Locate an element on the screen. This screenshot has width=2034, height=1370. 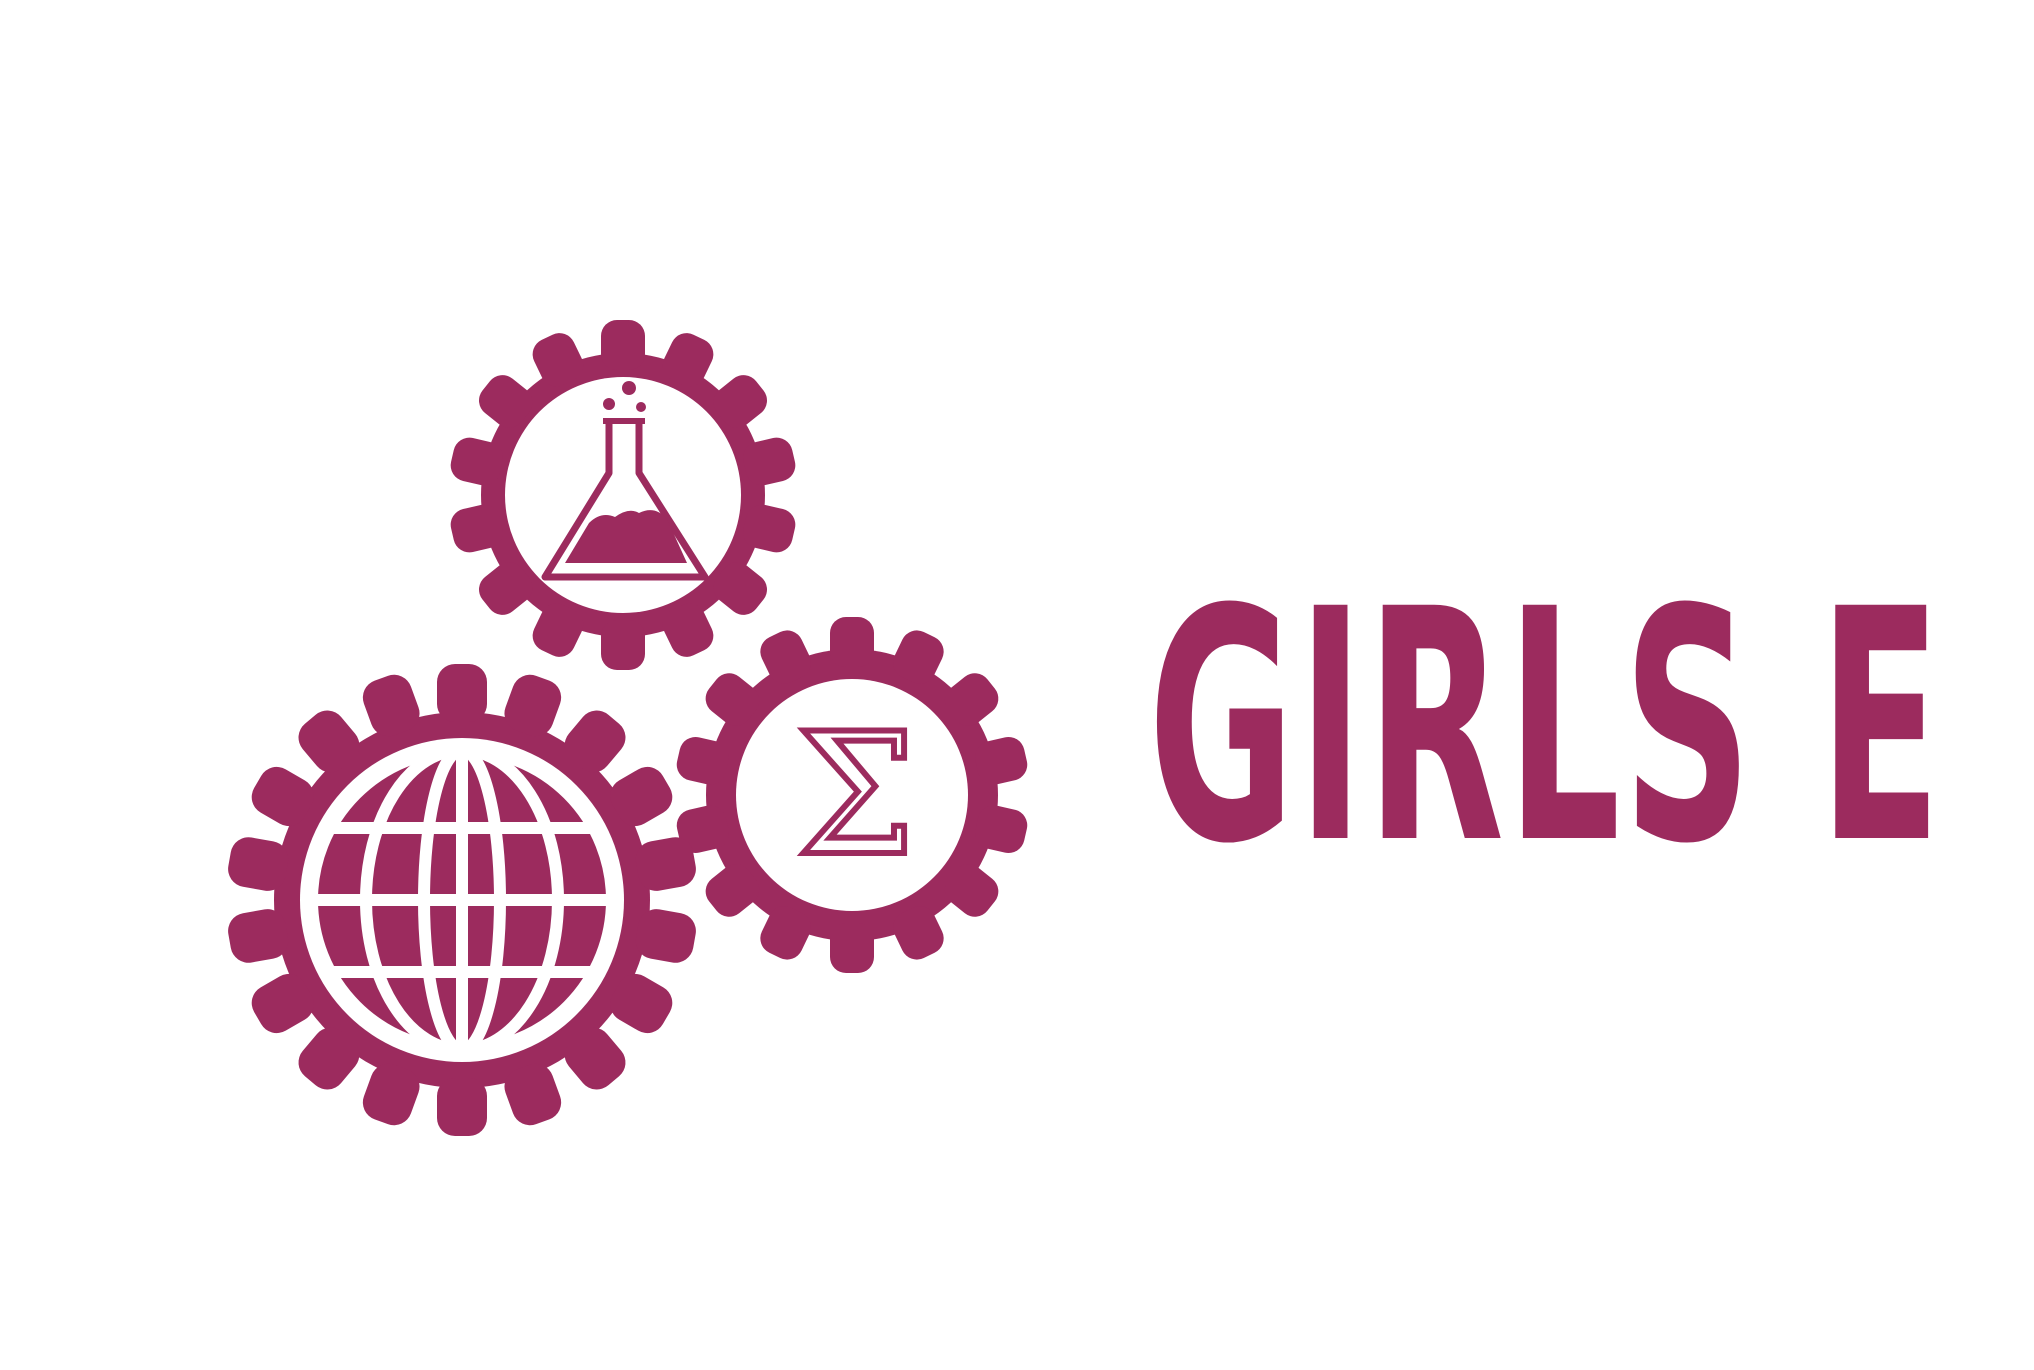
globe-gear is located at coordinates (462, 900).